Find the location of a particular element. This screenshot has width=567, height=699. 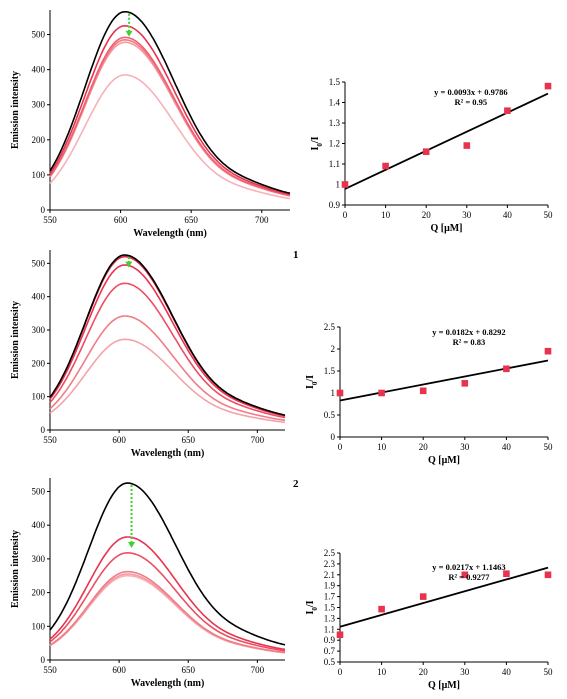

y-tick-label: 1.3 is located at coordinates (335, 123).